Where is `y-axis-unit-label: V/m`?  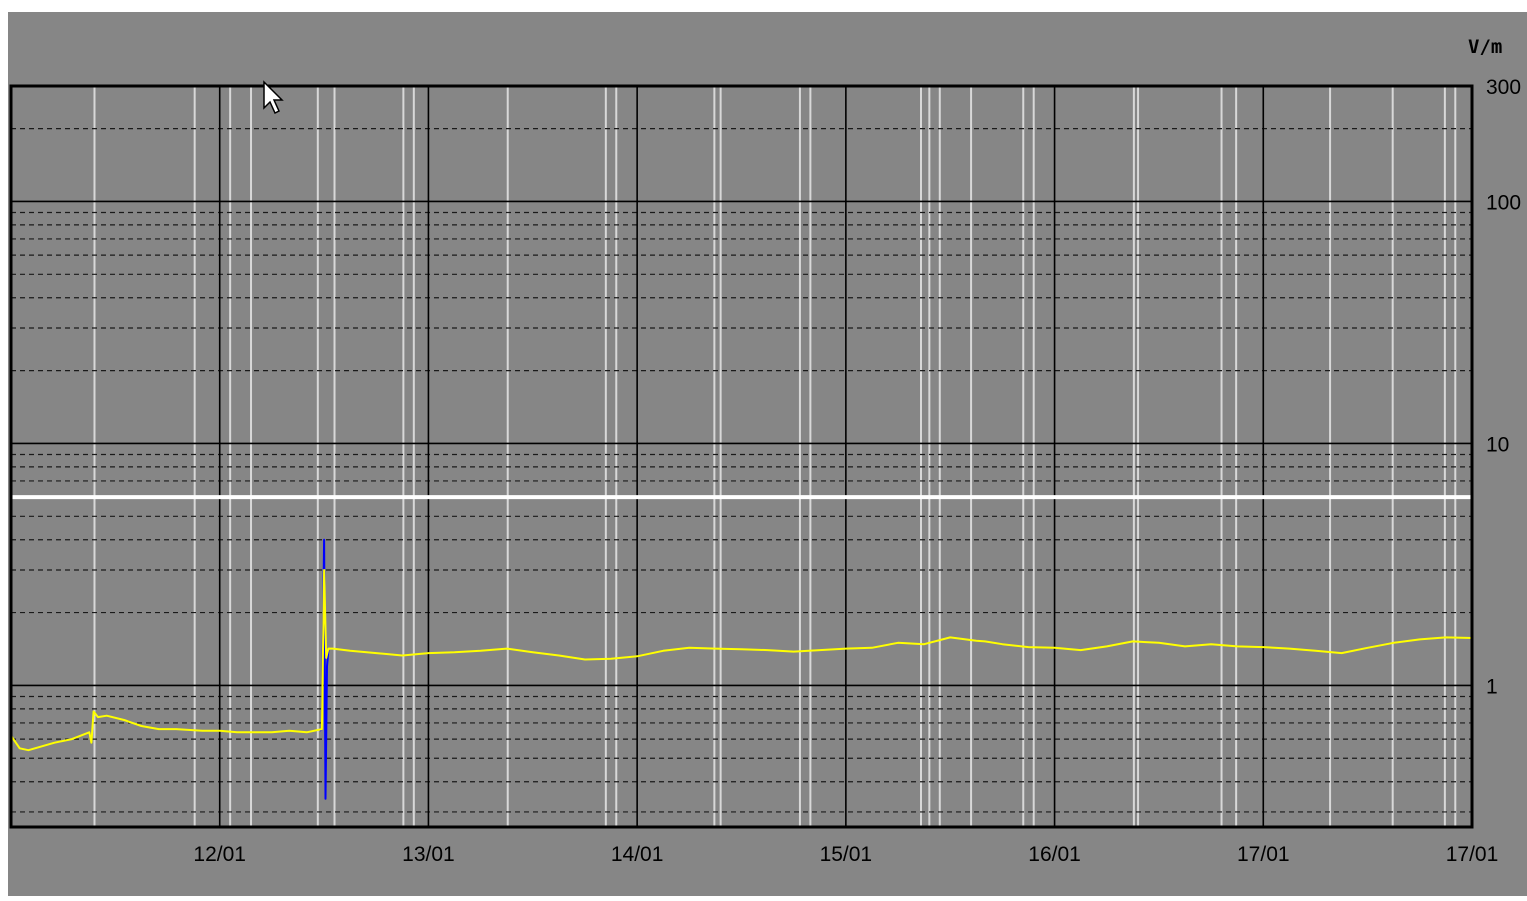
y-axis-unit-label: V/m is located at coordinates (1485, 47).